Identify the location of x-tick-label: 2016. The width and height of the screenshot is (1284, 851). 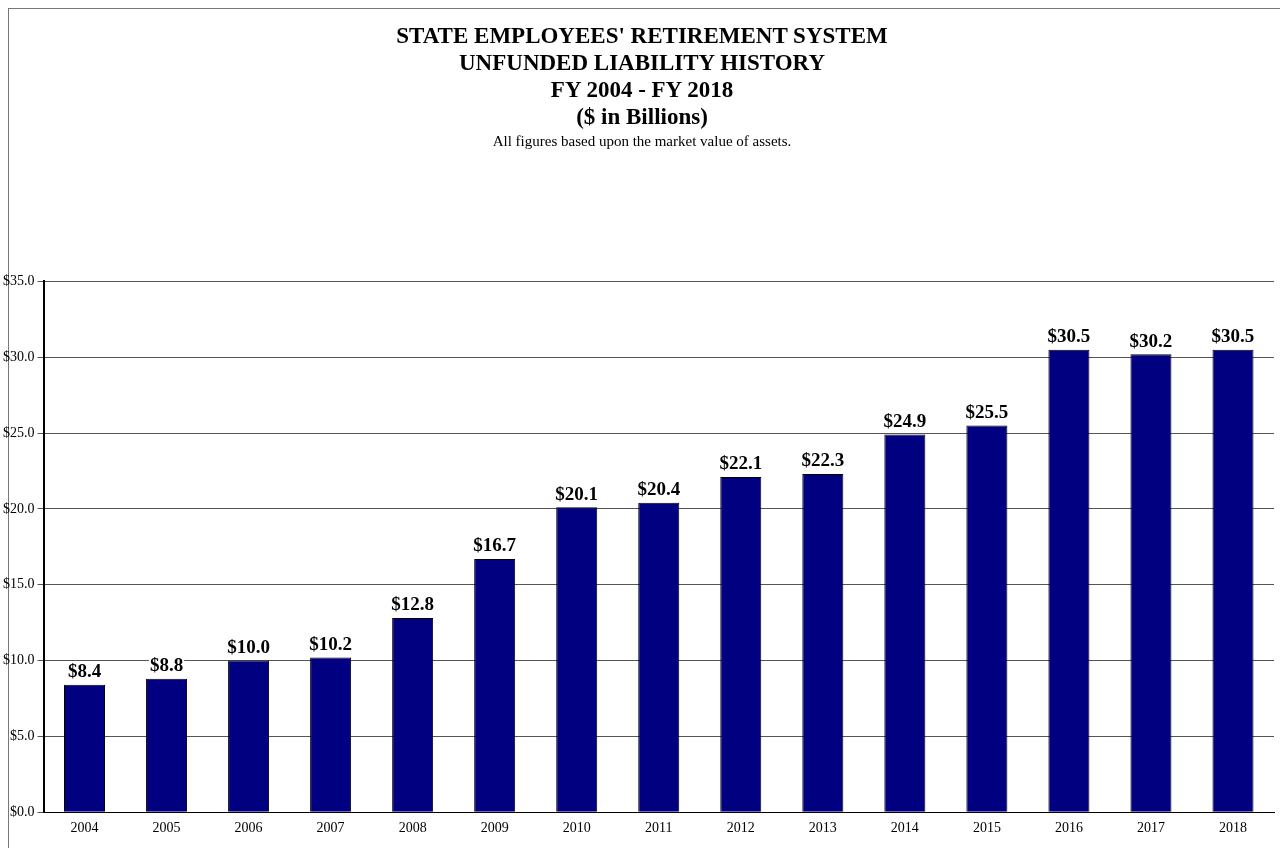
(1068, 828).